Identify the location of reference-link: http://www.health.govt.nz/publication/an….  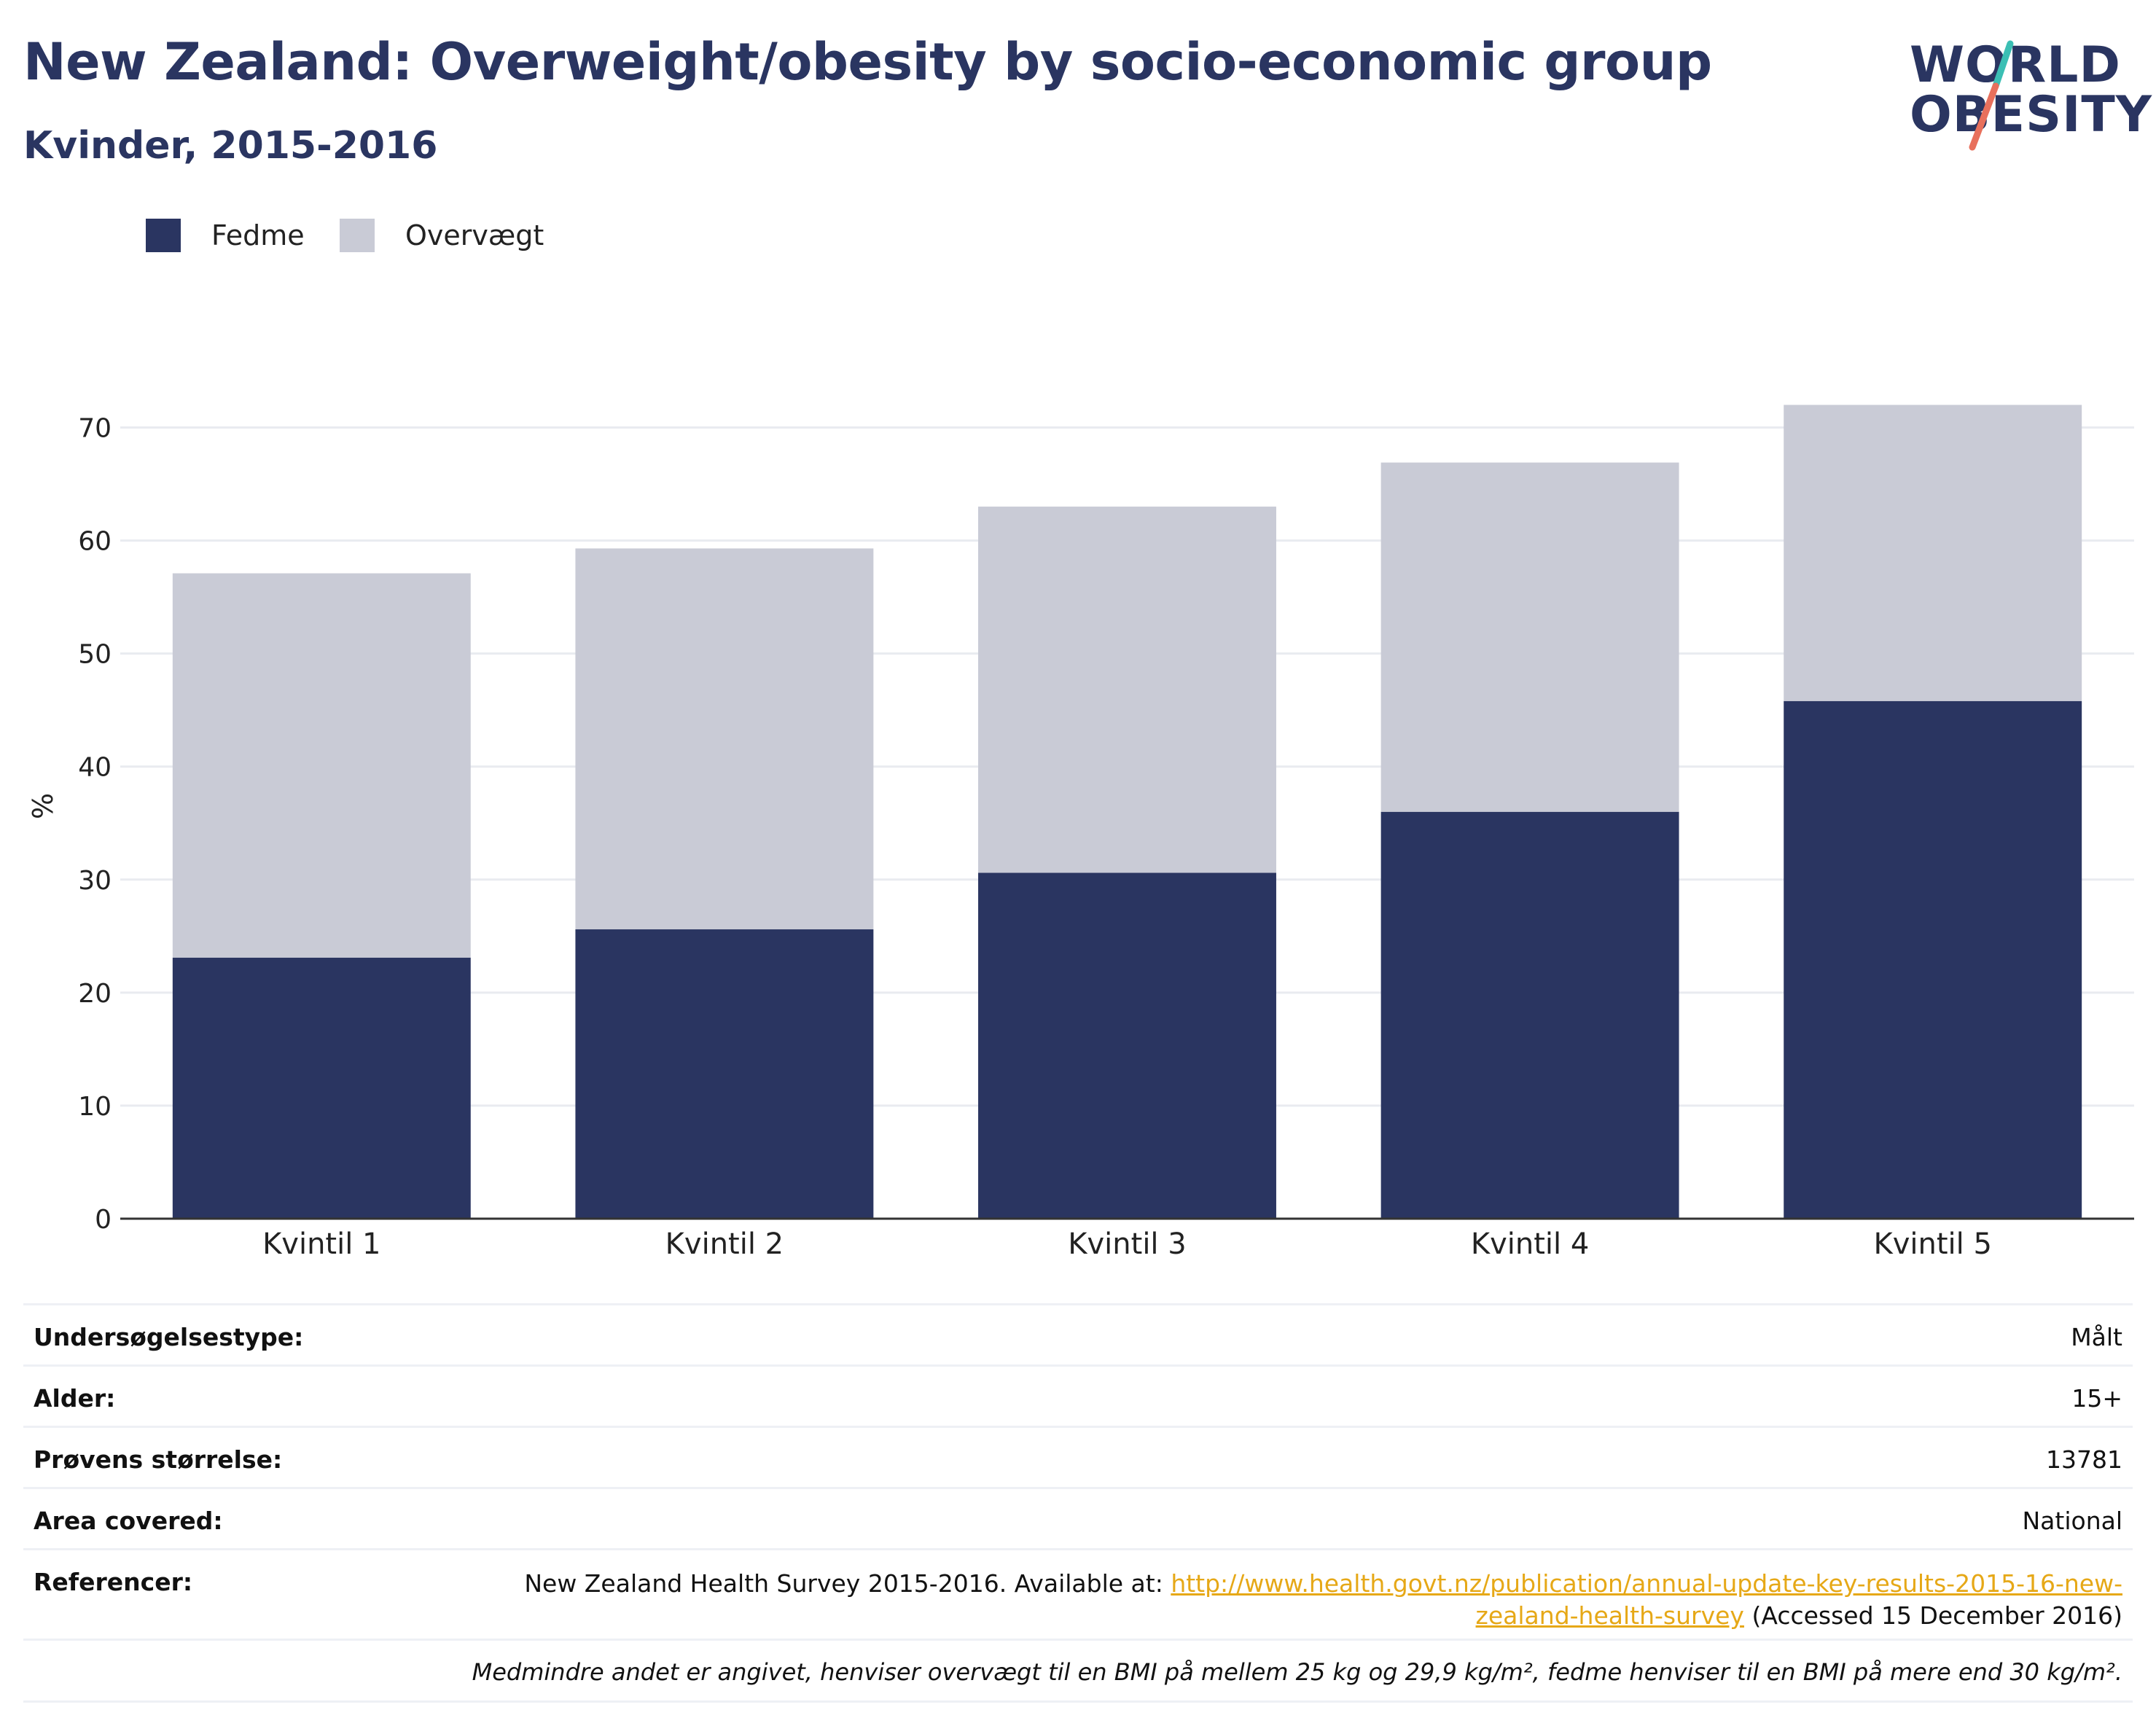
(1646, 1600).